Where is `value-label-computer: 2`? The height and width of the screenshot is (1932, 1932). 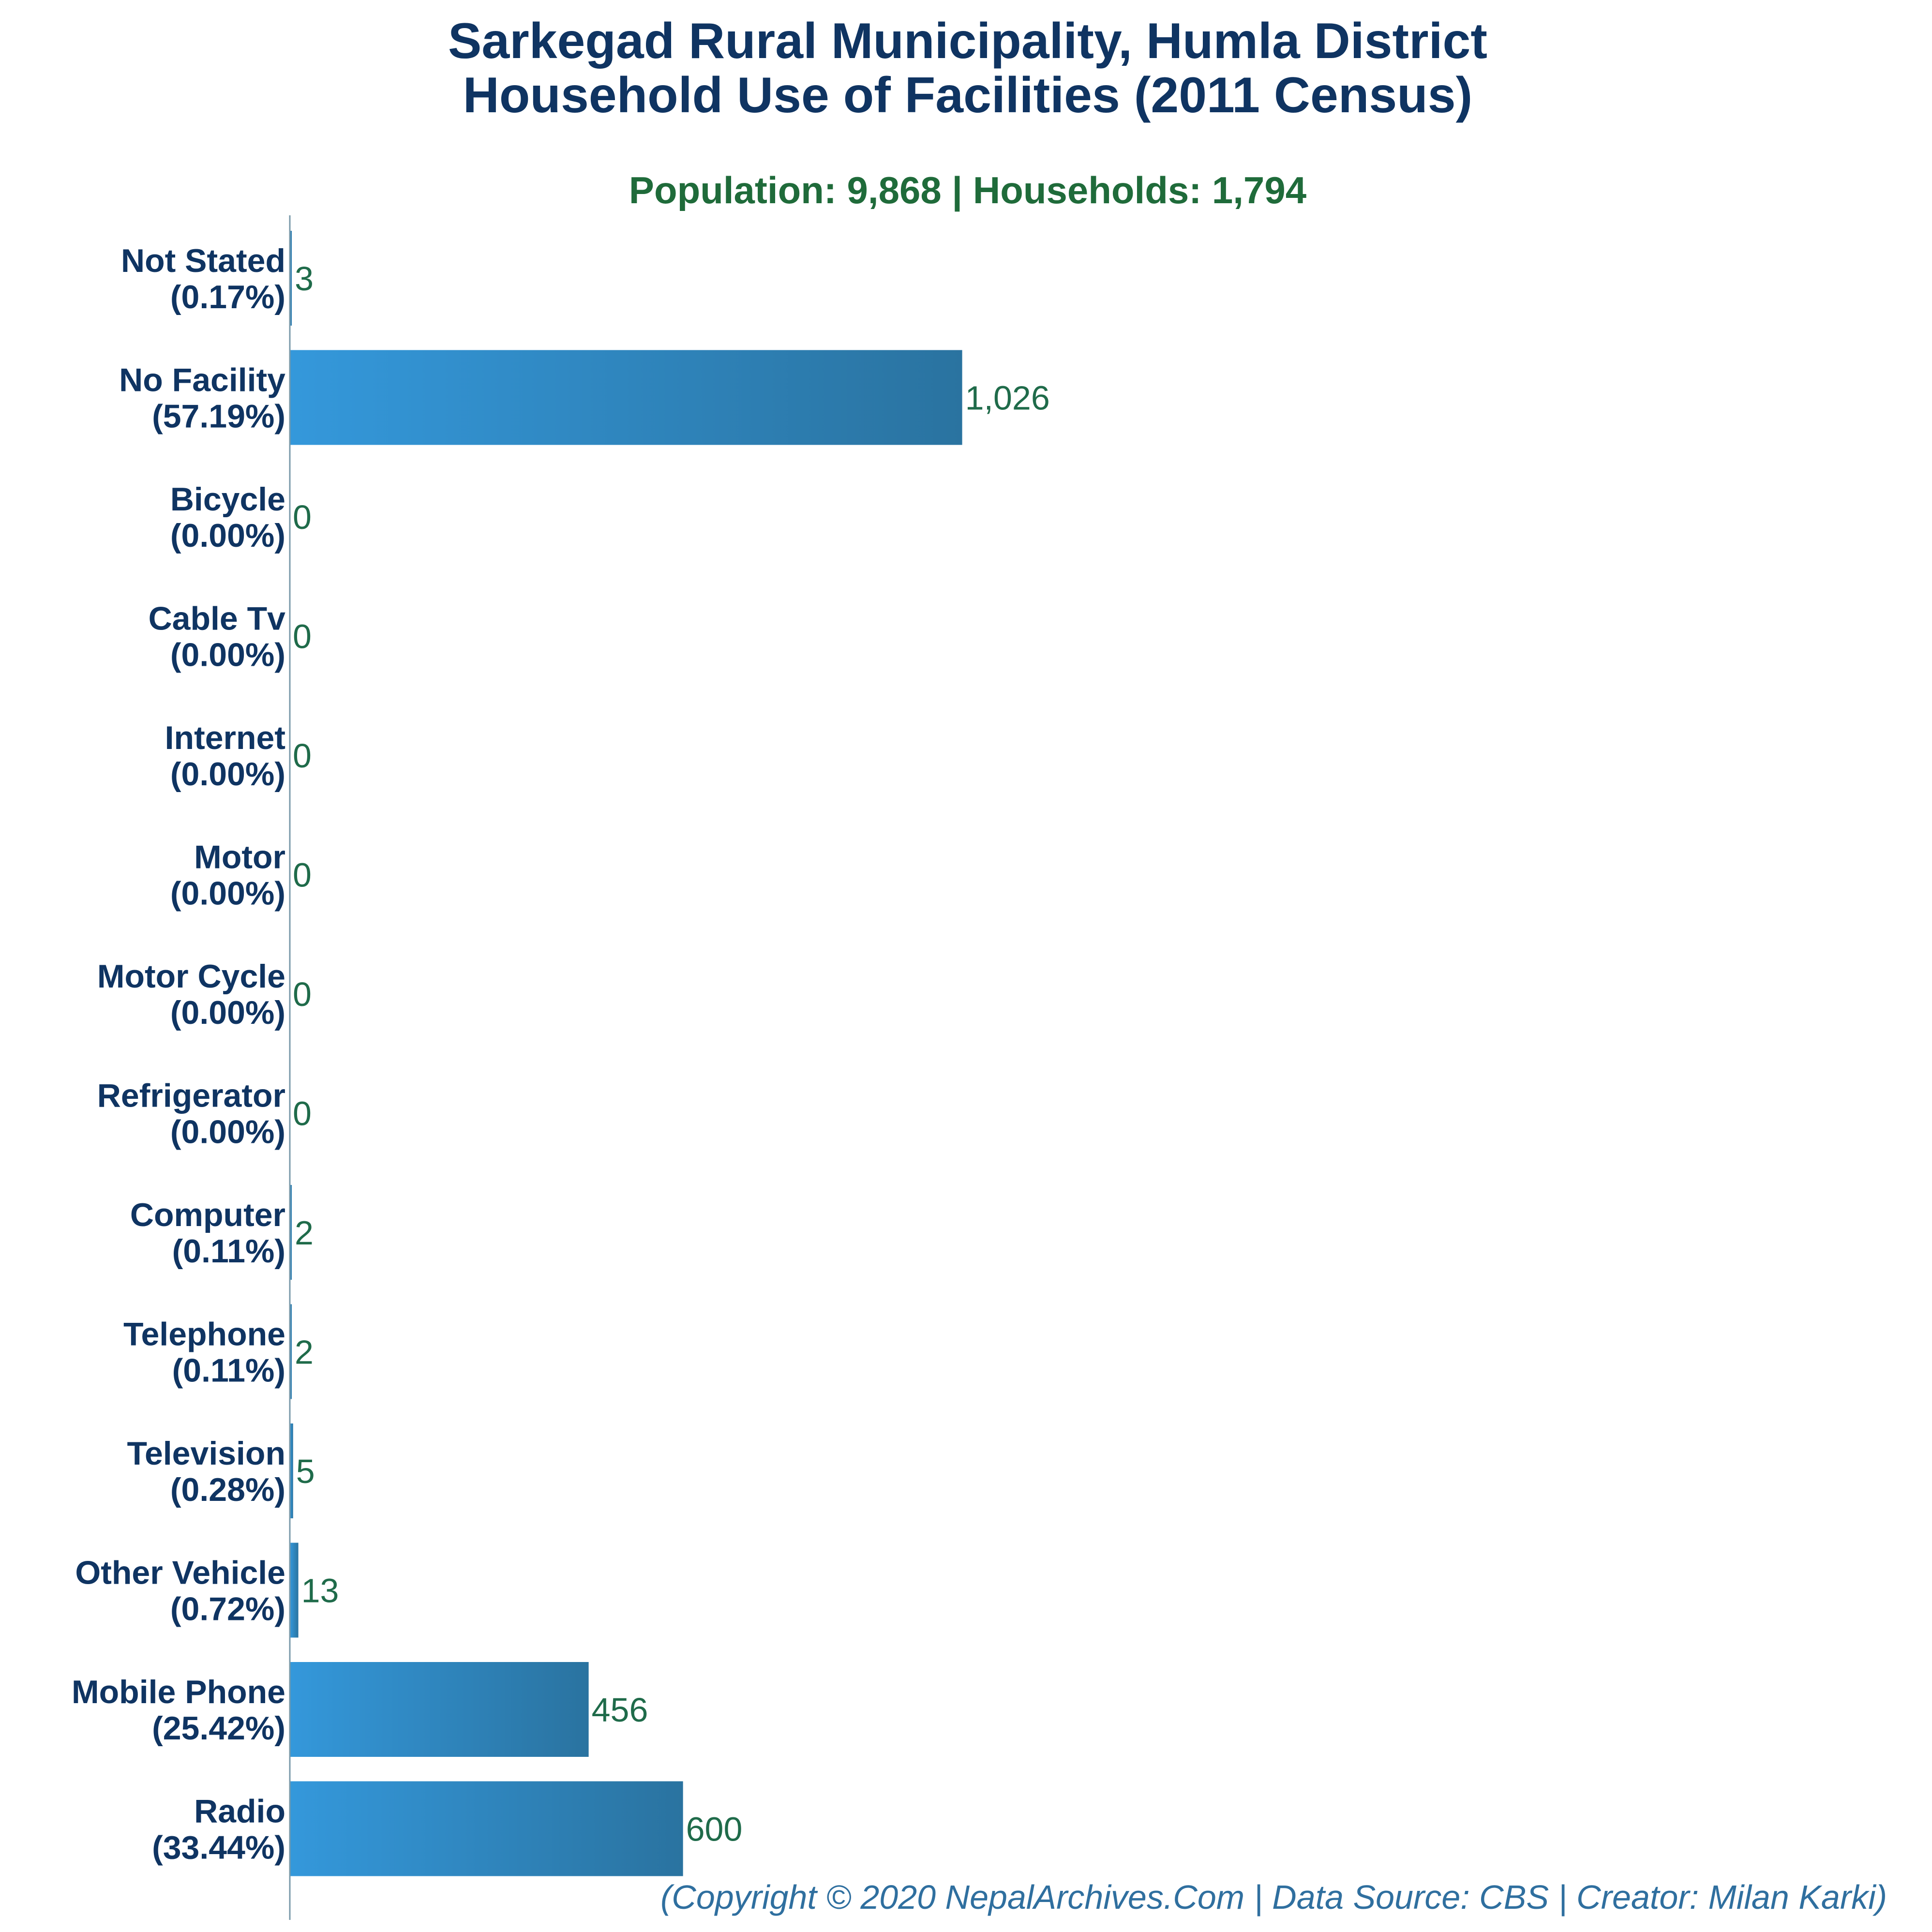 value-label-computer: 2 is located at coordinates (304, 1233).